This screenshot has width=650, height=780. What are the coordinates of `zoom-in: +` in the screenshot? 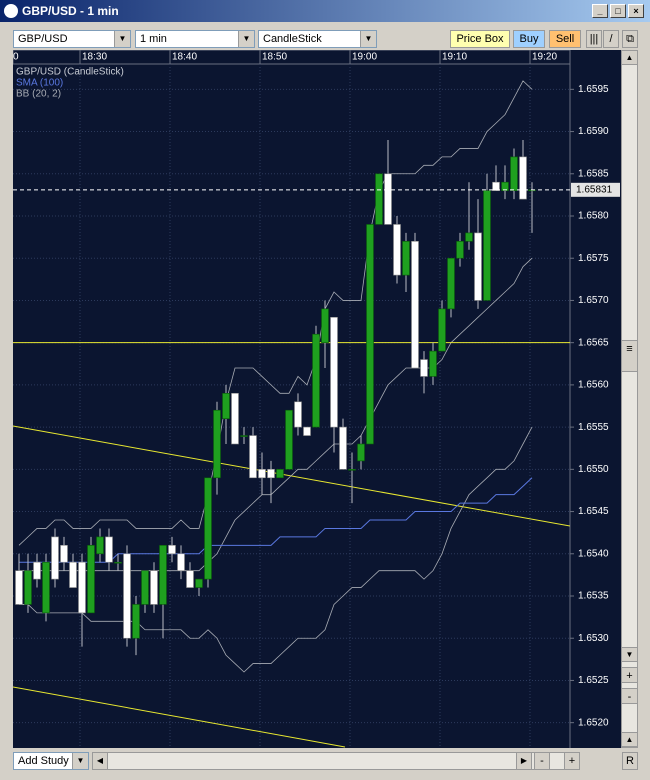 It's located at (629, 675).